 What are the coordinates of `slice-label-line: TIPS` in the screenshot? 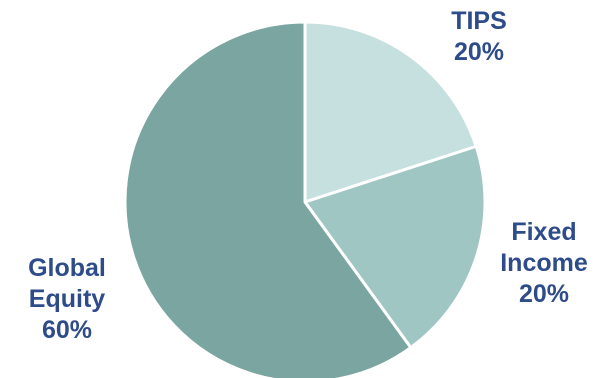 It's located at (479, 21).